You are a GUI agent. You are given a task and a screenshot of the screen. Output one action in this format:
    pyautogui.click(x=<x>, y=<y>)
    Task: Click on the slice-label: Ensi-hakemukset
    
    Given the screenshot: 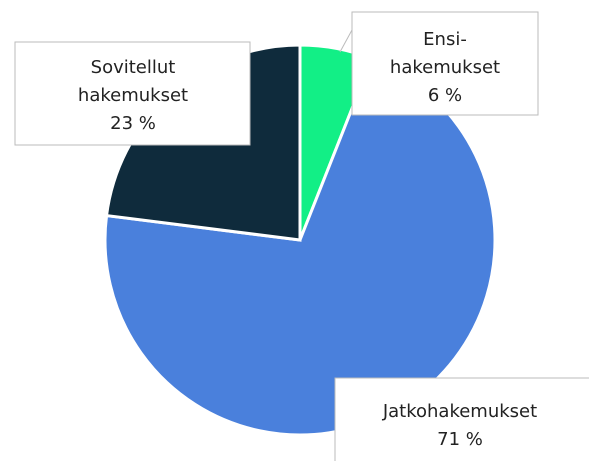 What is the action you would take?
    pyautogui.click(x=445, y=53)
    